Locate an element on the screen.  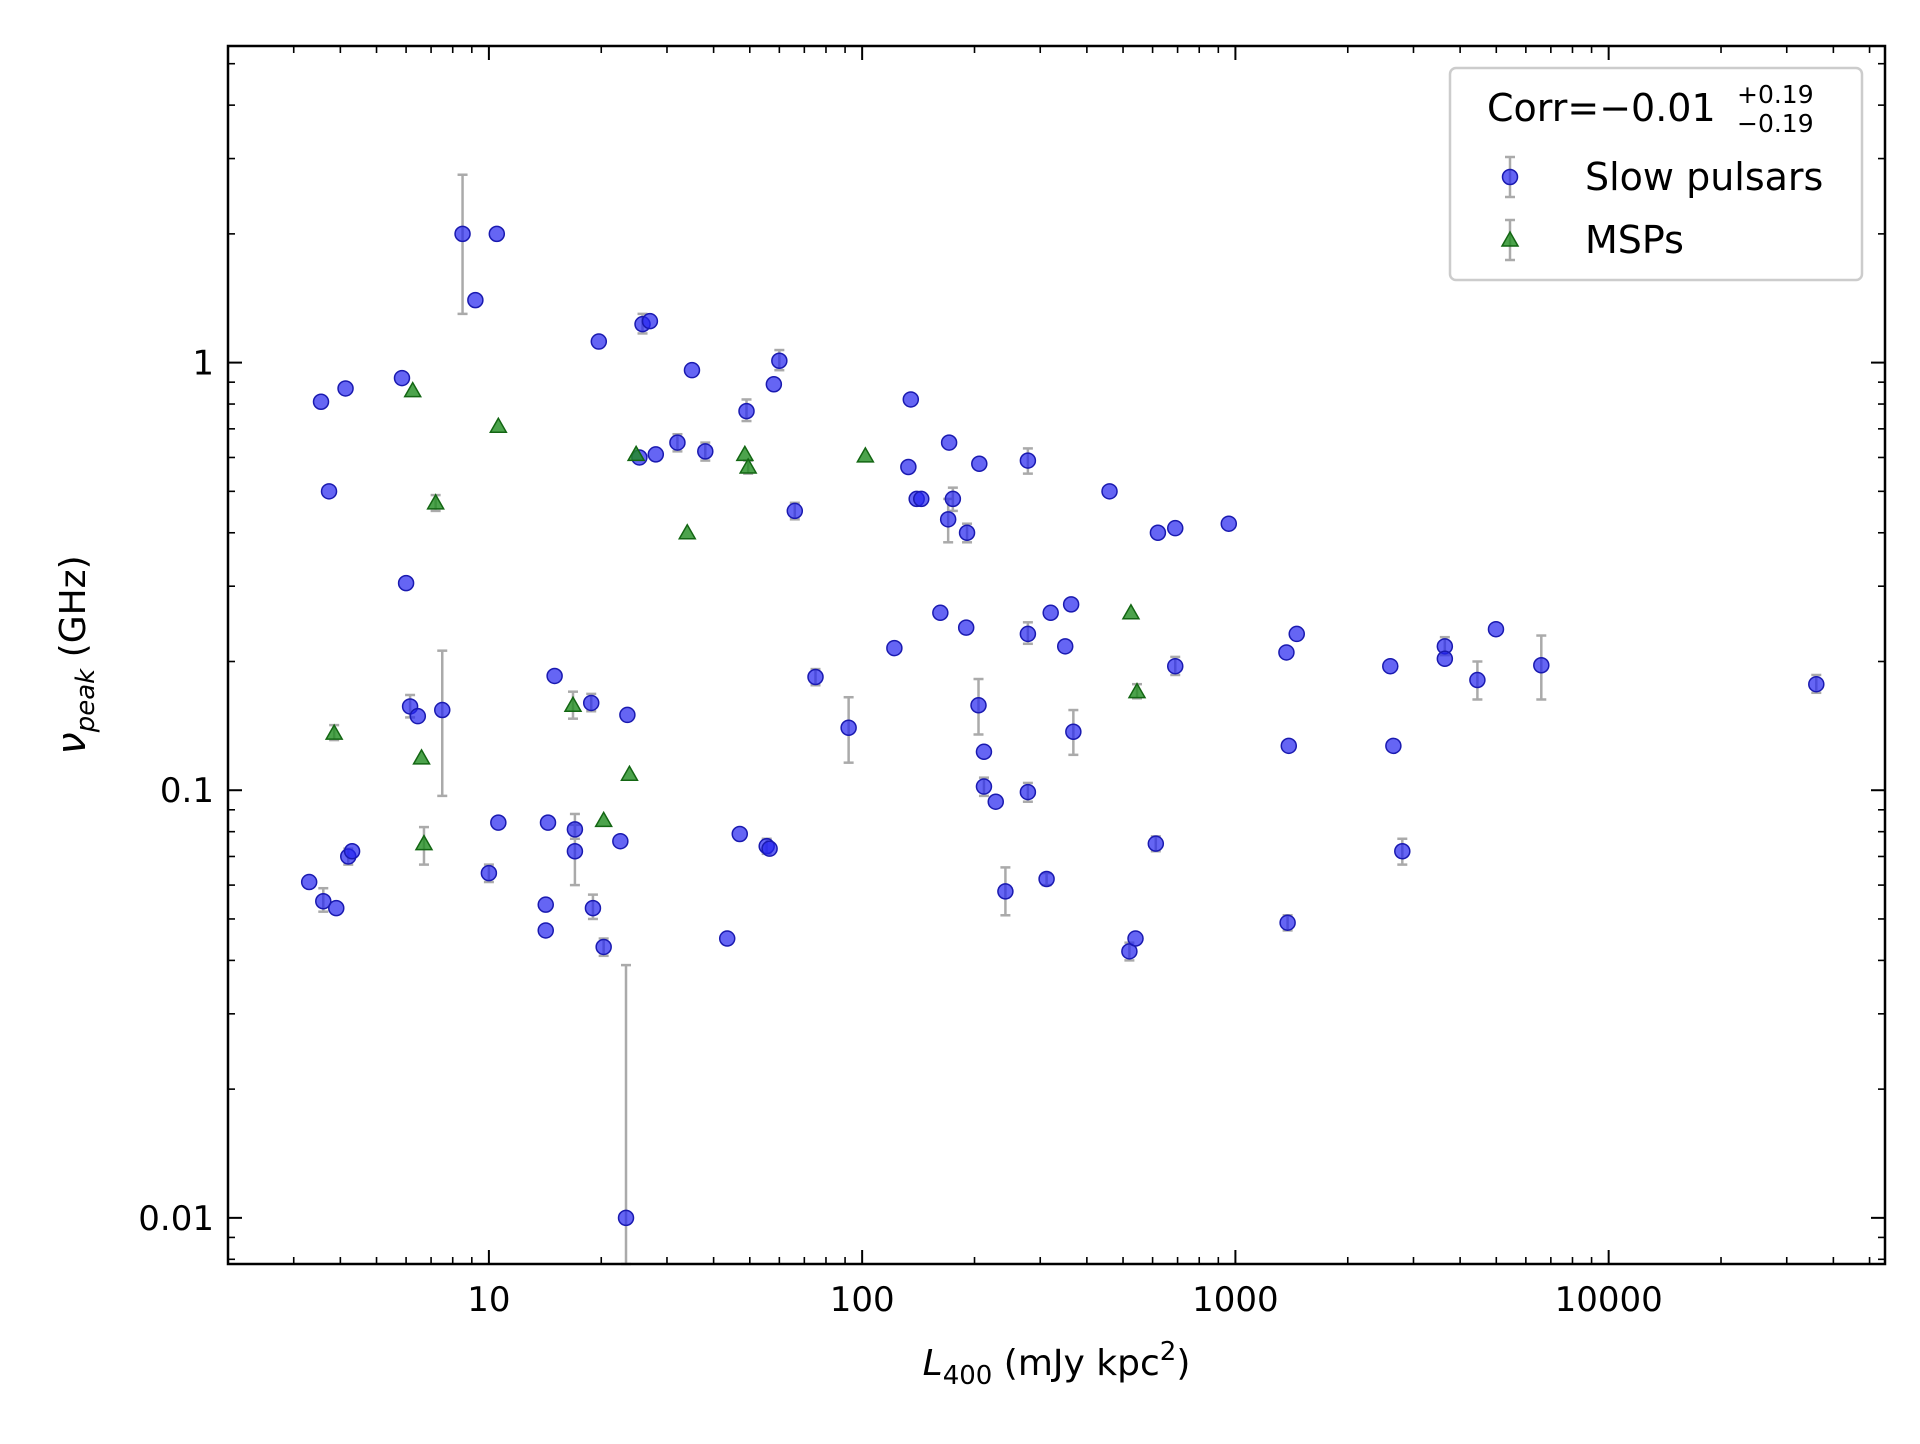
x-axis-label-rest: (mJy kpc is located at coordinates (1075, 1363).